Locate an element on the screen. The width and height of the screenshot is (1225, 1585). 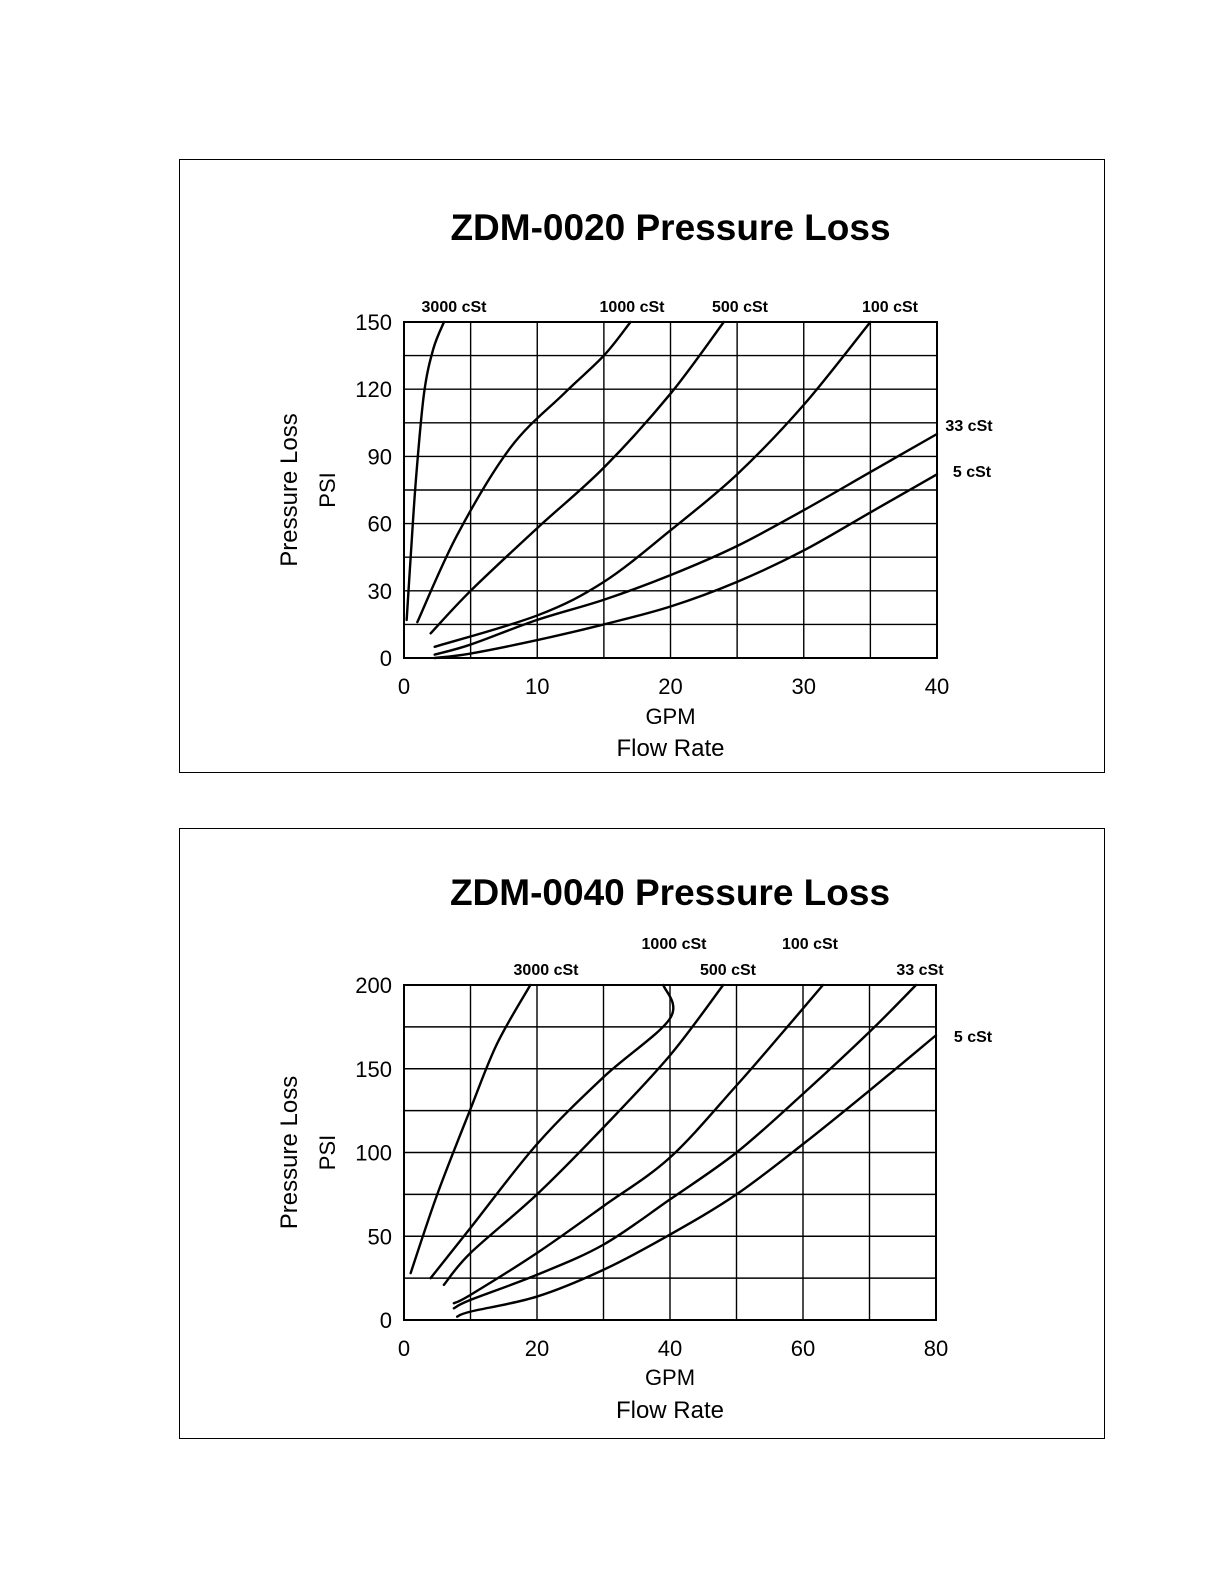
chart-title: ZDM-0040 Pressure Loss is located at coordinates (670, 892).